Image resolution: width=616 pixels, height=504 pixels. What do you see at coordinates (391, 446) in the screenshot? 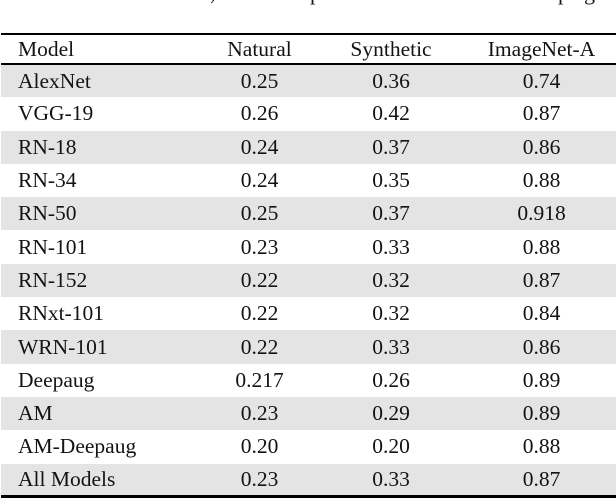
I see `cell-synthetic: 0.20` at bounding box center [391, 446].